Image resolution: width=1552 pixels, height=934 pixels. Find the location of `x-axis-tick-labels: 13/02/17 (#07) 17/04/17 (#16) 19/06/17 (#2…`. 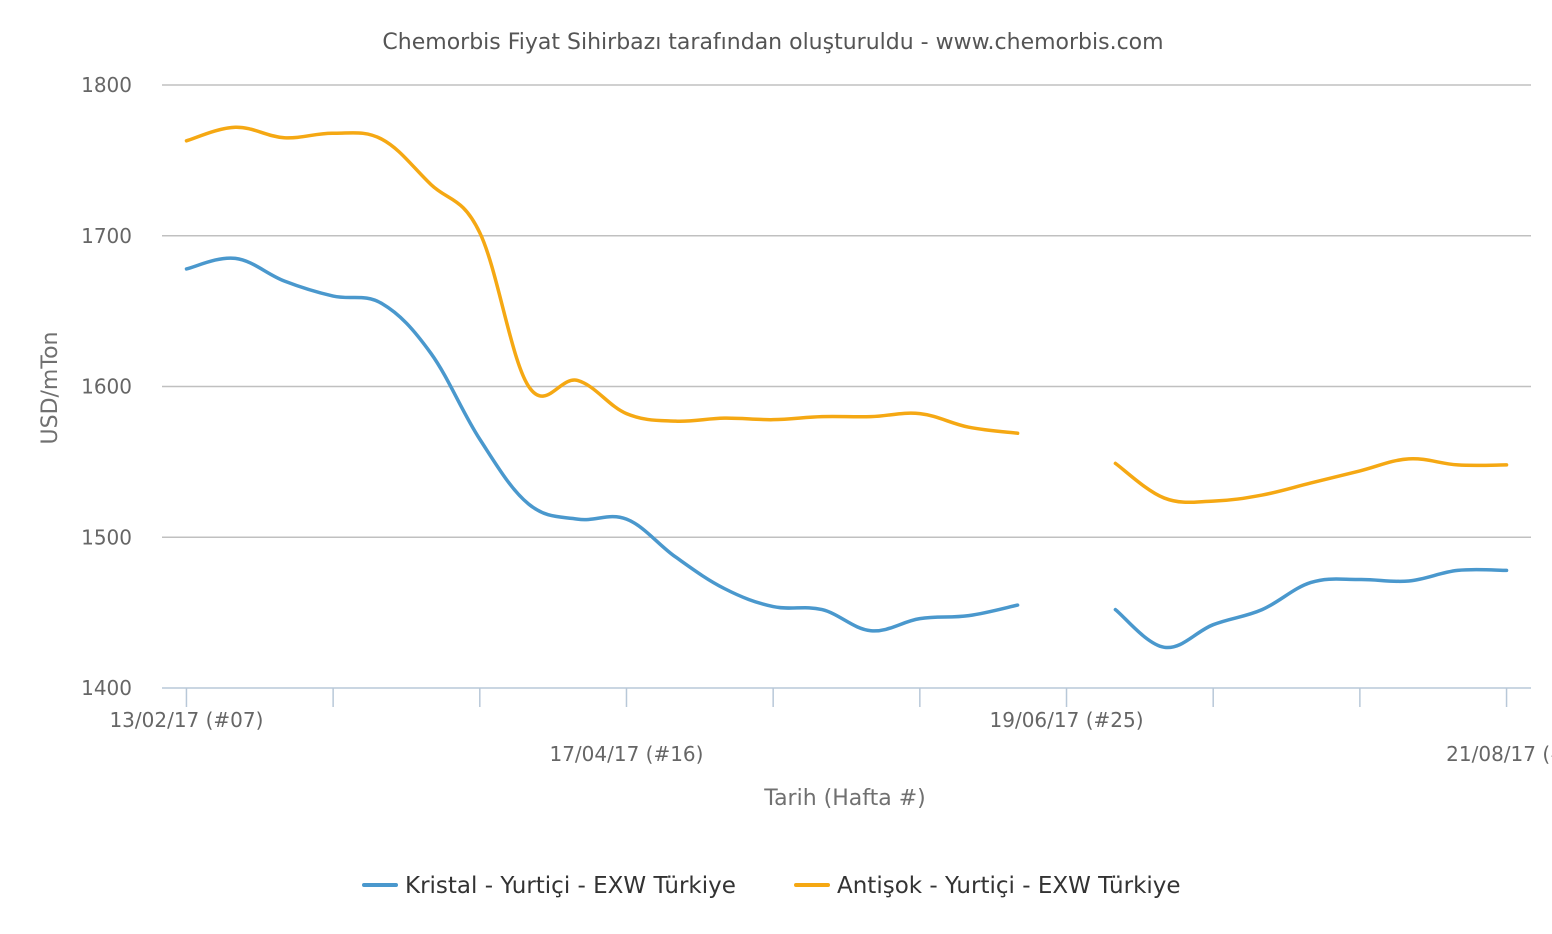

x-axis-tick-labels: 13/02/17 (#07) 17/04/17 (#16) 19/06/17 (#2… is located at coordinates (830, 737).